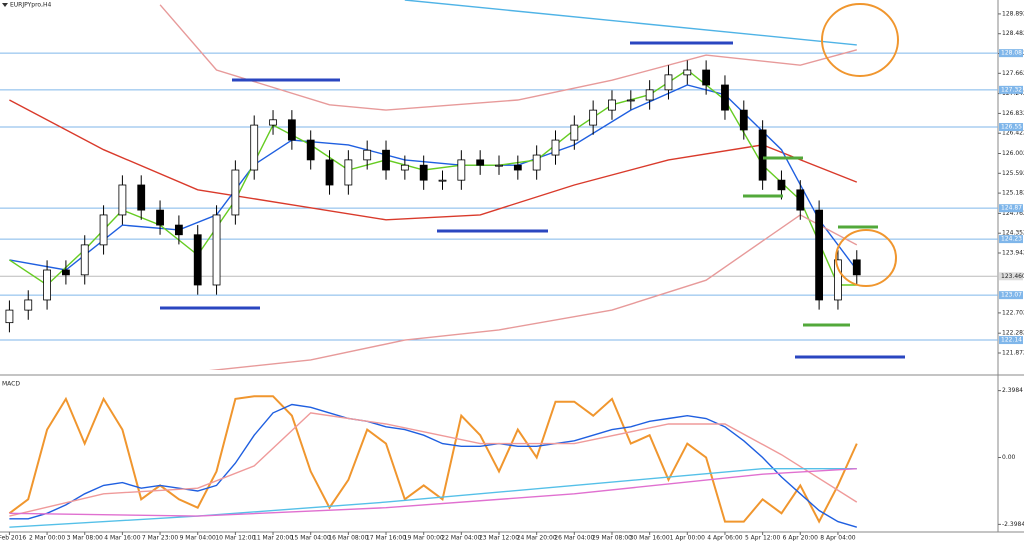  I want to click on y-tick-label: 126.422, so click(1013, 133).